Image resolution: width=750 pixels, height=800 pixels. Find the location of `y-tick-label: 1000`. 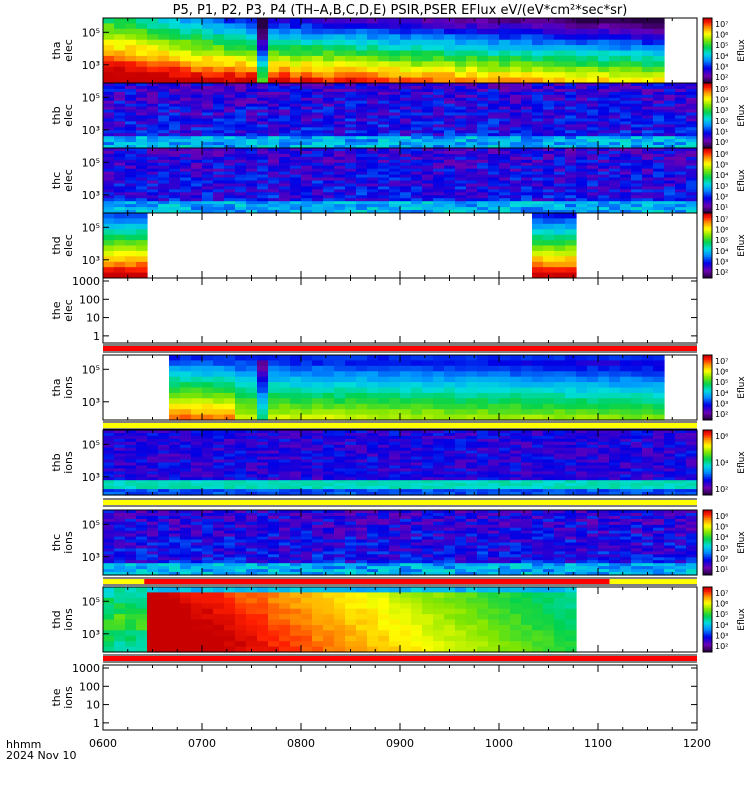

y-tick-label: 1000 is located at coordinates (86, 281).